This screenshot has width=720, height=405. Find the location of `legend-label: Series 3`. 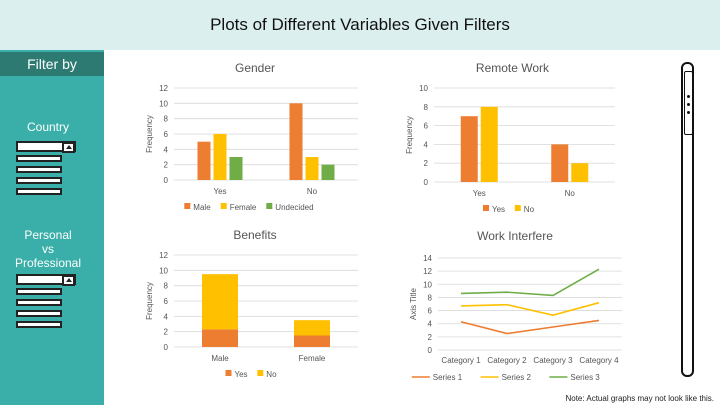

legend-label: Series 3 is located at coordinates (585, 377).